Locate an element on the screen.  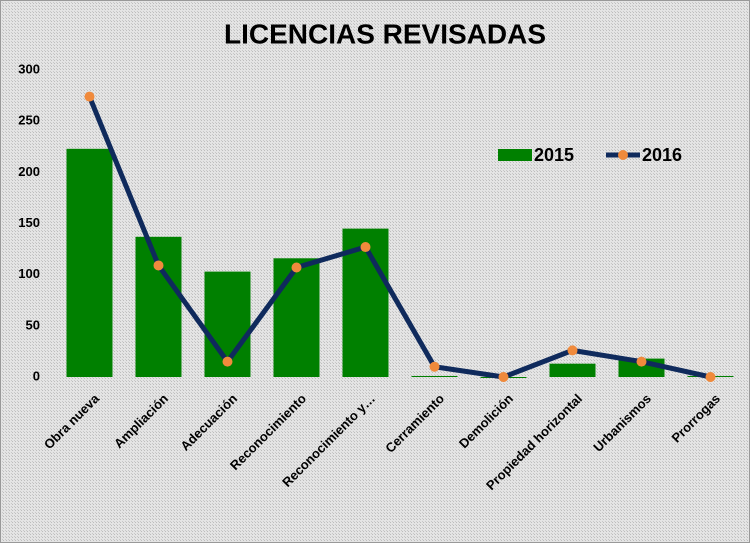
y-tick-label: 300 is located at coordinates (29, 68).